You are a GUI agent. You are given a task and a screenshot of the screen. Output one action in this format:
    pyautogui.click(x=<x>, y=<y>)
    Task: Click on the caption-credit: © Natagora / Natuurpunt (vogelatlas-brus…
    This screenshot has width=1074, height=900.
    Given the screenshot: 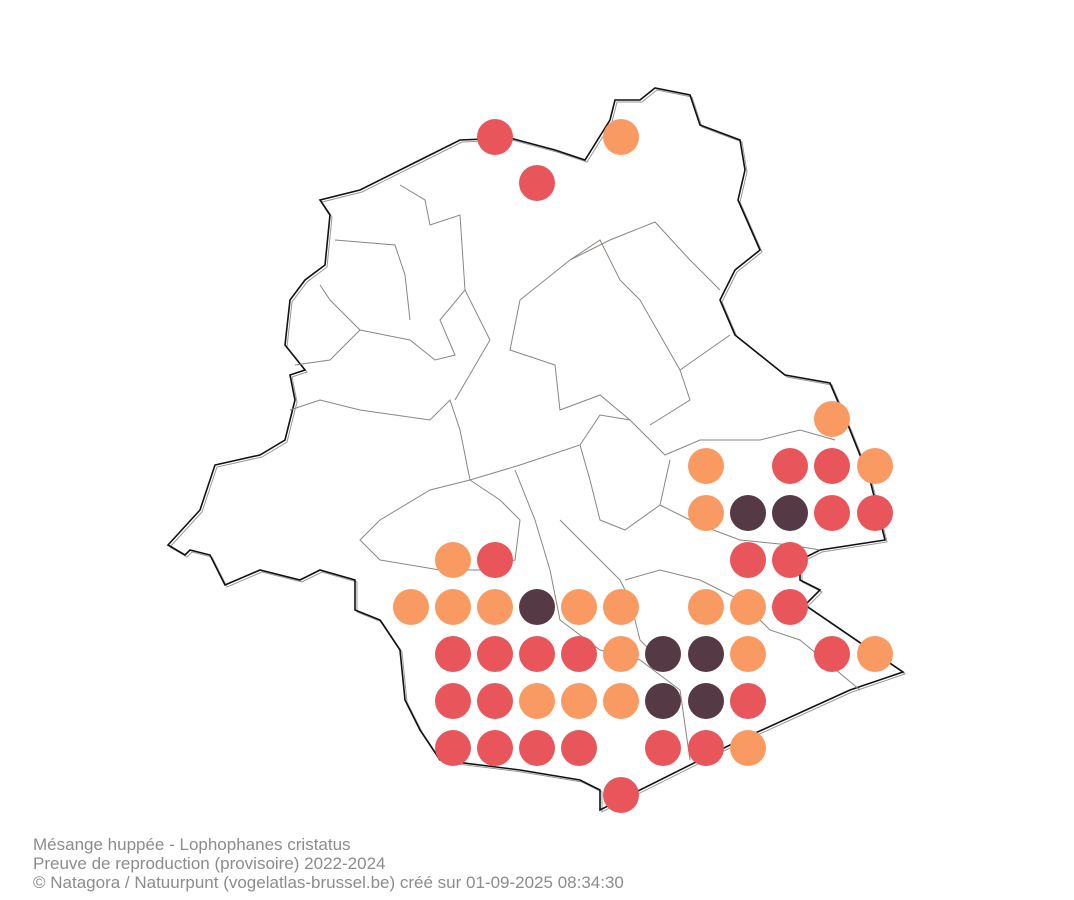 What is the action you would take?
    pyautogui.click(x=328, y=882)
    